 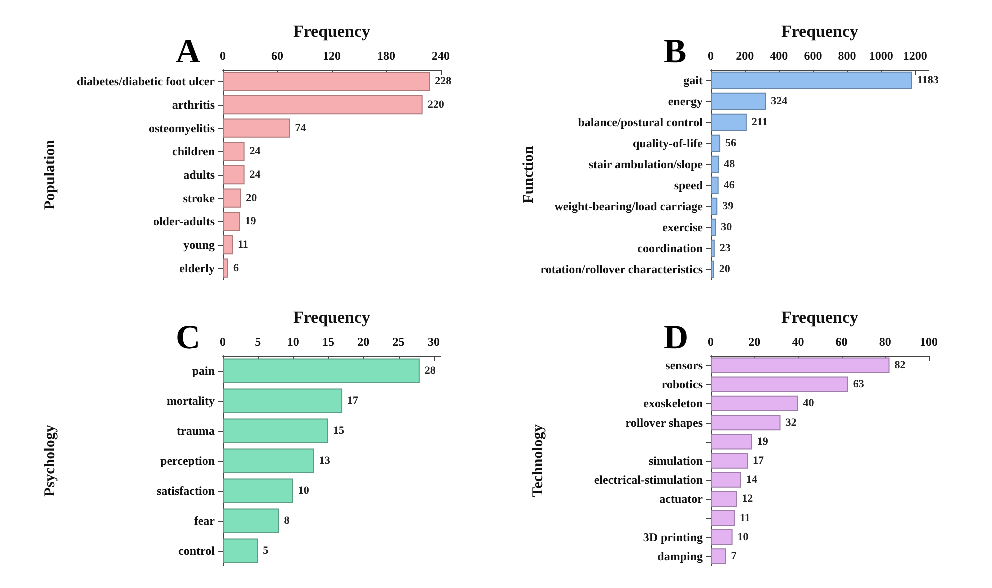 I want to click on y-tick-label: rollover shapes, so click(x=665, y=423).